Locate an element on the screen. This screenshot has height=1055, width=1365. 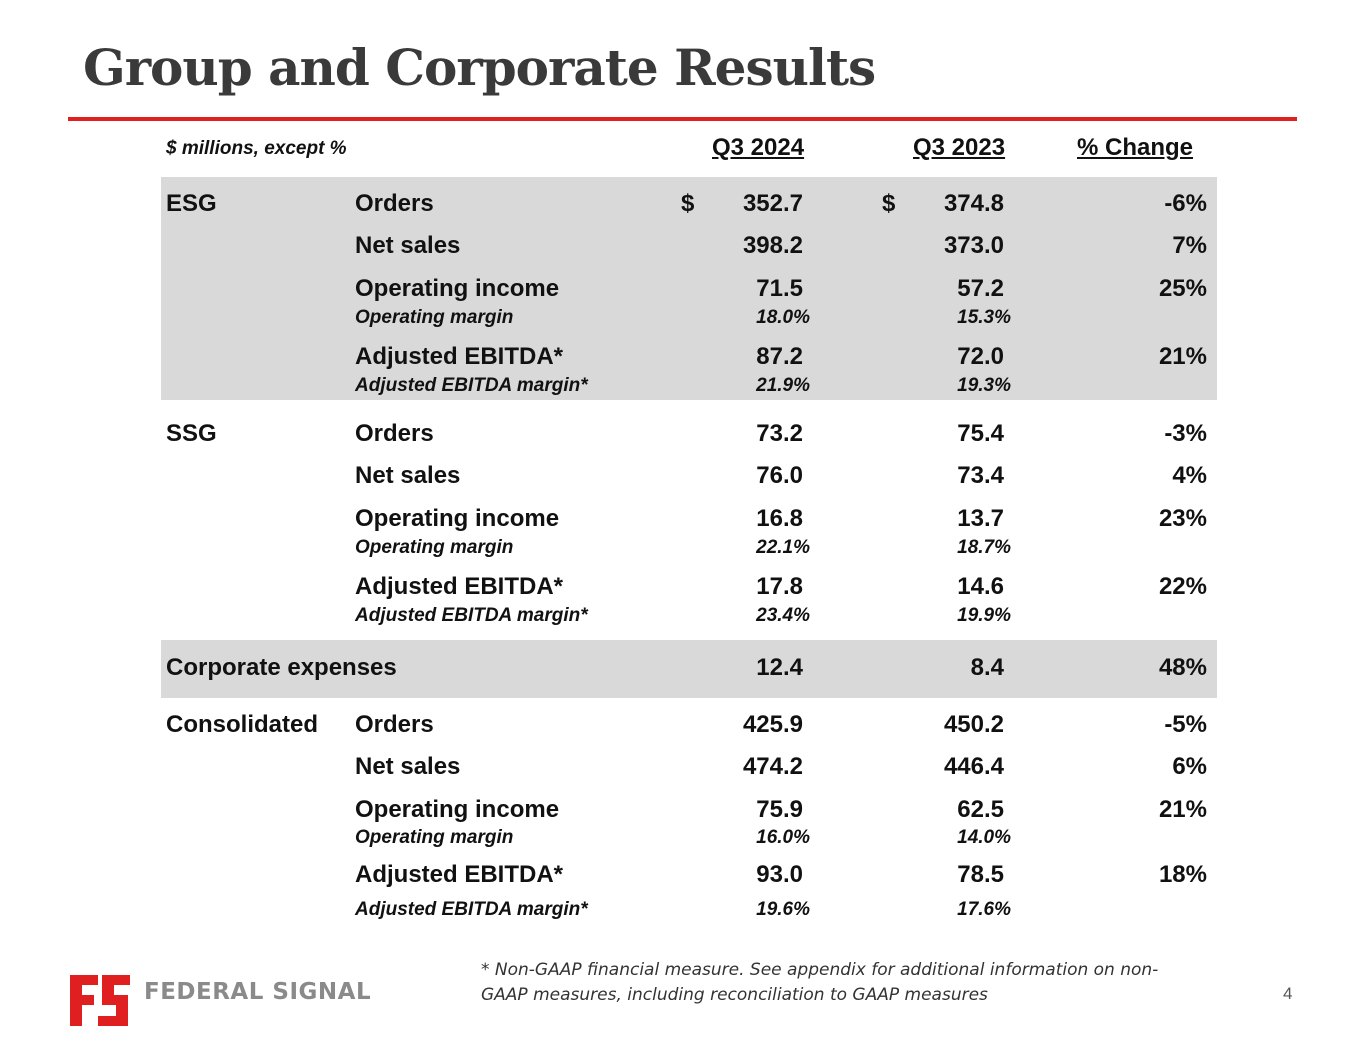
value-change: 22% is located at coordinates (1182, 586).